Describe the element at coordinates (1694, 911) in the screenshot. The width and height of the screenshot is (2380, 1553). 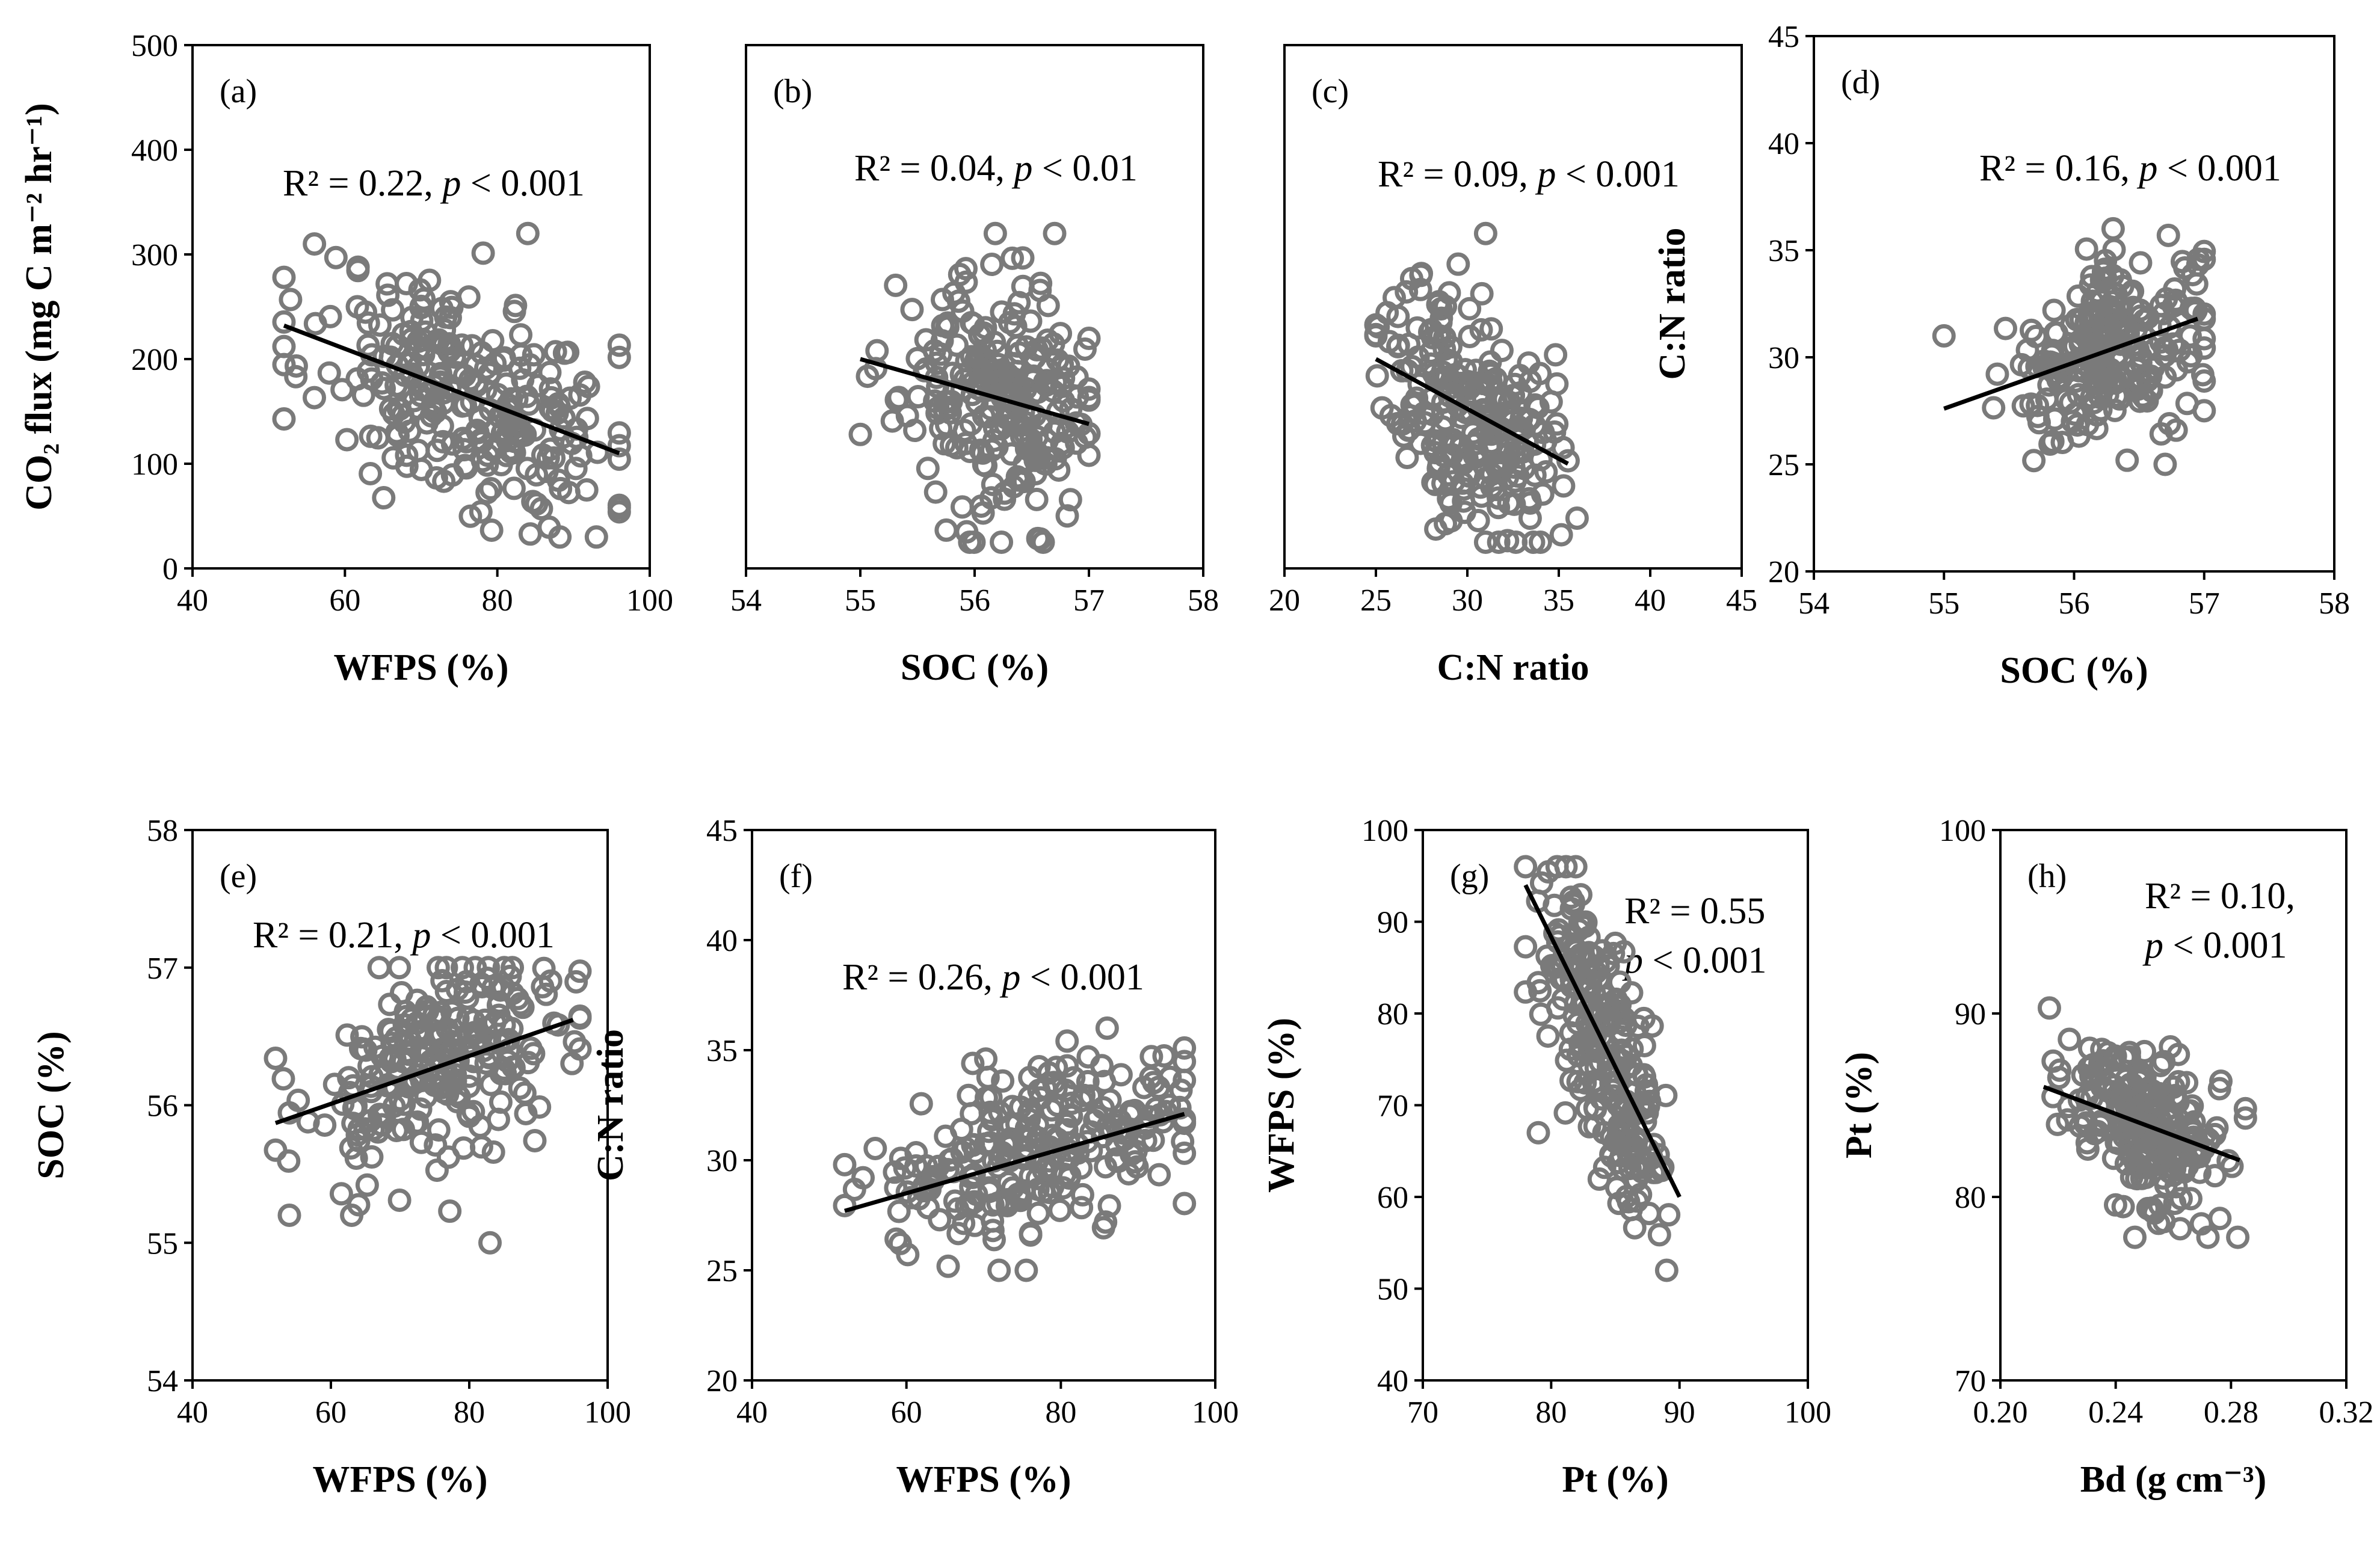
I see `stat-annotation: R² = 0.55` at that location.